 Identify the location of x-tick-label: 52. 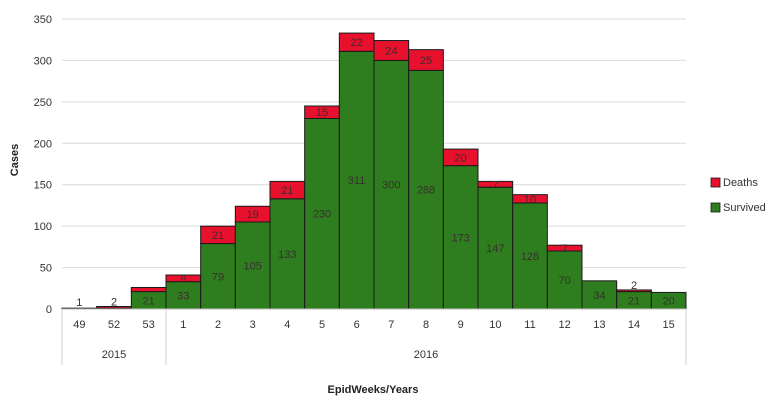
(114, 325).